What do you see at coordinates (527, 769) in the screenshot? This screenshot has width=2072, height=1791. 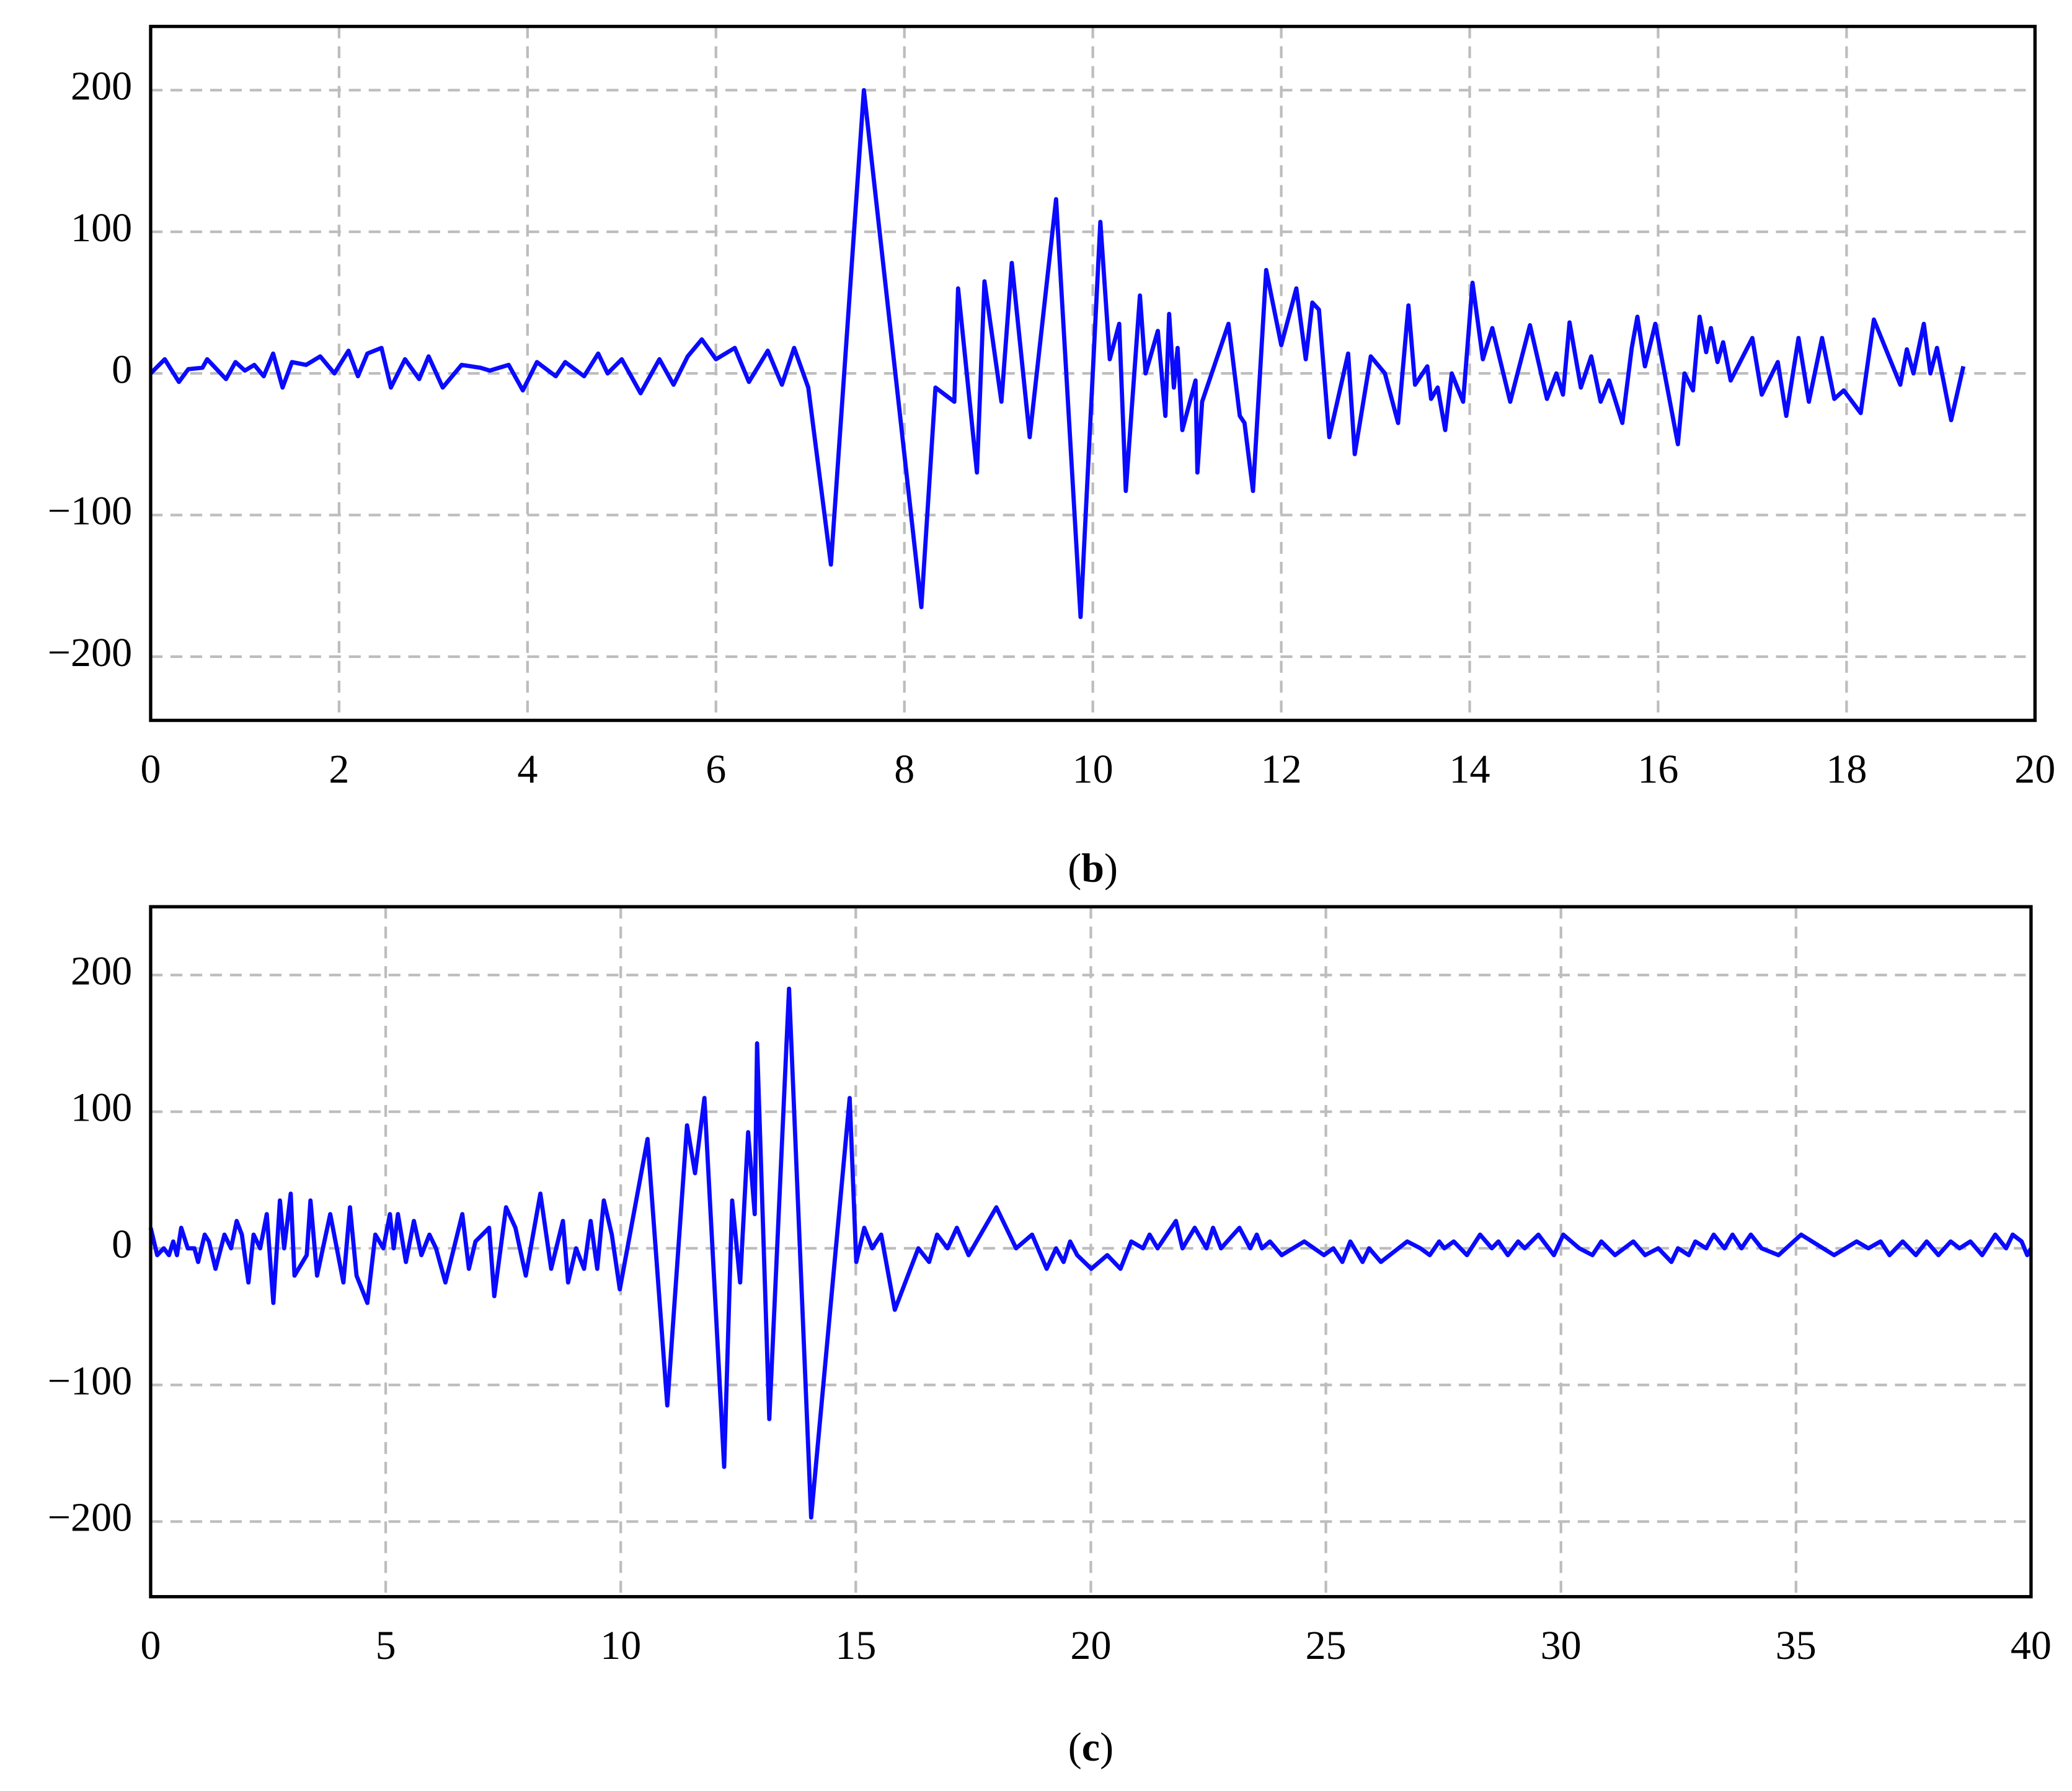 I see `x-tick-label: 4` at bounding box center [527, 769].